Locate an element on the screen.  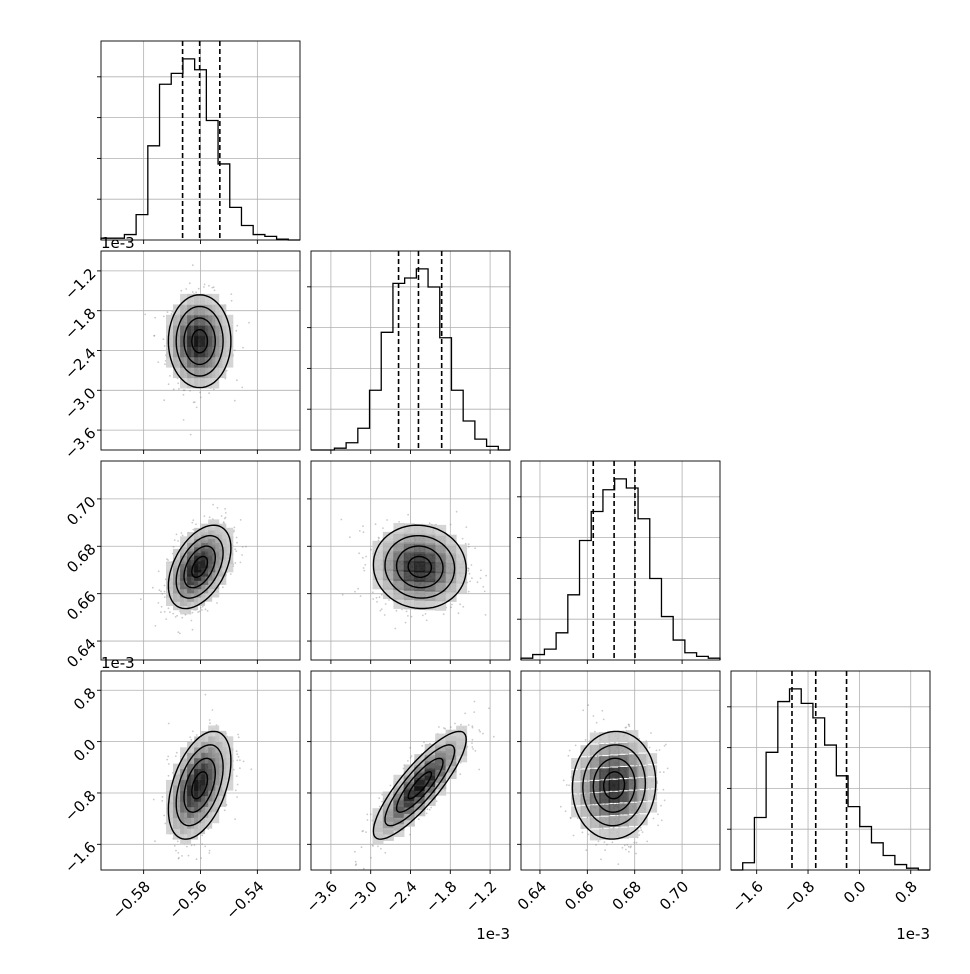
y-tick-label: −3.6 is located at coordinates (80, 443).